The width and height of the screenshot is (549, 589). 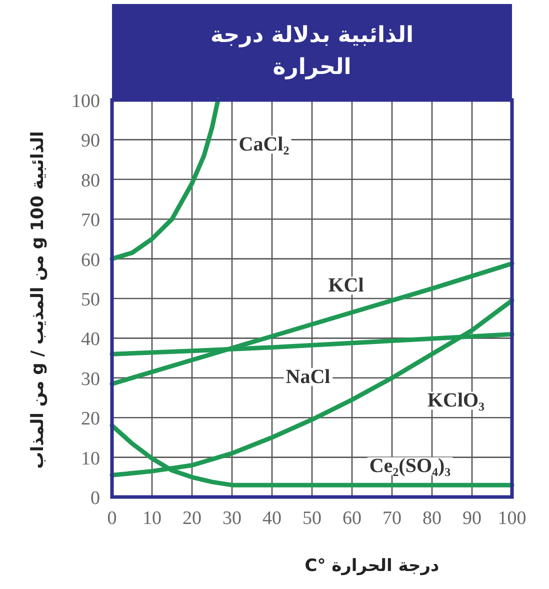 I want to click on y-tick-label: 50, so click(x=90, y=300).